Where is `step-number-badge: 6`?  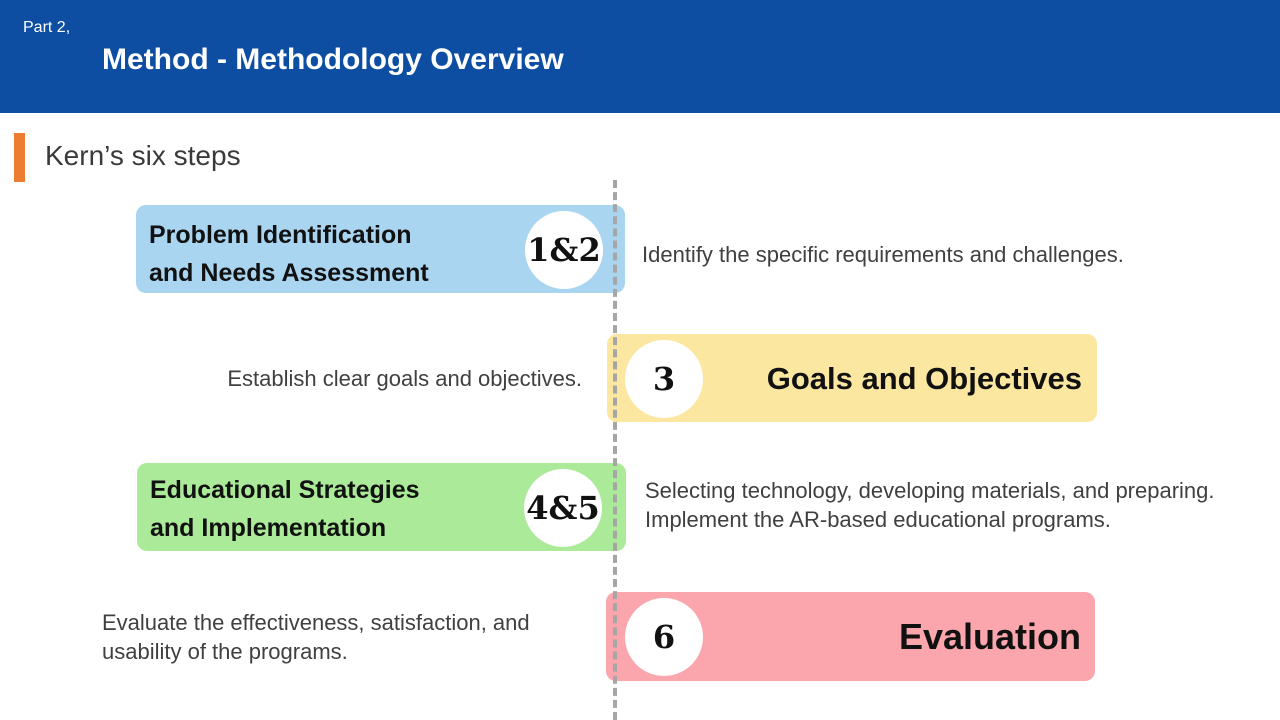 step-number-badge: 6 is located at coordinates (664, 637).